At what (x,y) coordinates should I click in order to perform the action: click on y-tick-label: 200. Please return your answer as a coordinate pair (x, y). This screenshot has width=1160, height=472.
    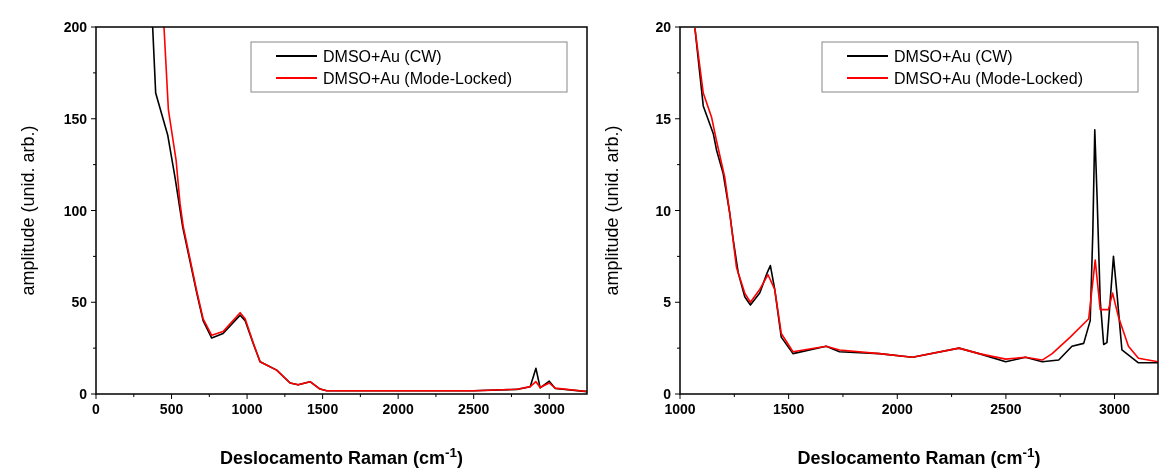
    Looking at the image, I should click on (75, 27).